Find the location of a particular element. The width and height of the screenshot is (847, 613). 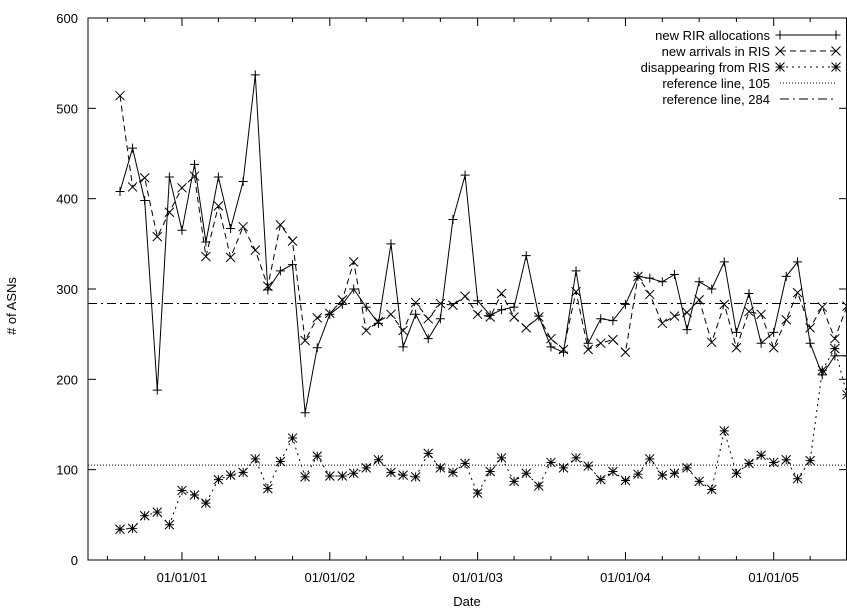

x-tick-label: 01/01/02 is located at coordinates (329, 577).